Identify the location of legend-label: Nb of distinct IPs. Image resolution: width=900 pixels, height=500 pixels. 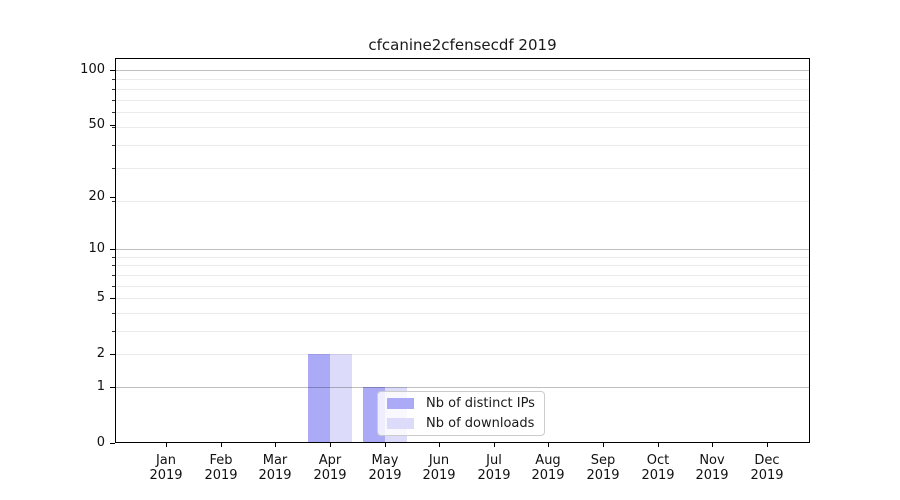
(480, 403).